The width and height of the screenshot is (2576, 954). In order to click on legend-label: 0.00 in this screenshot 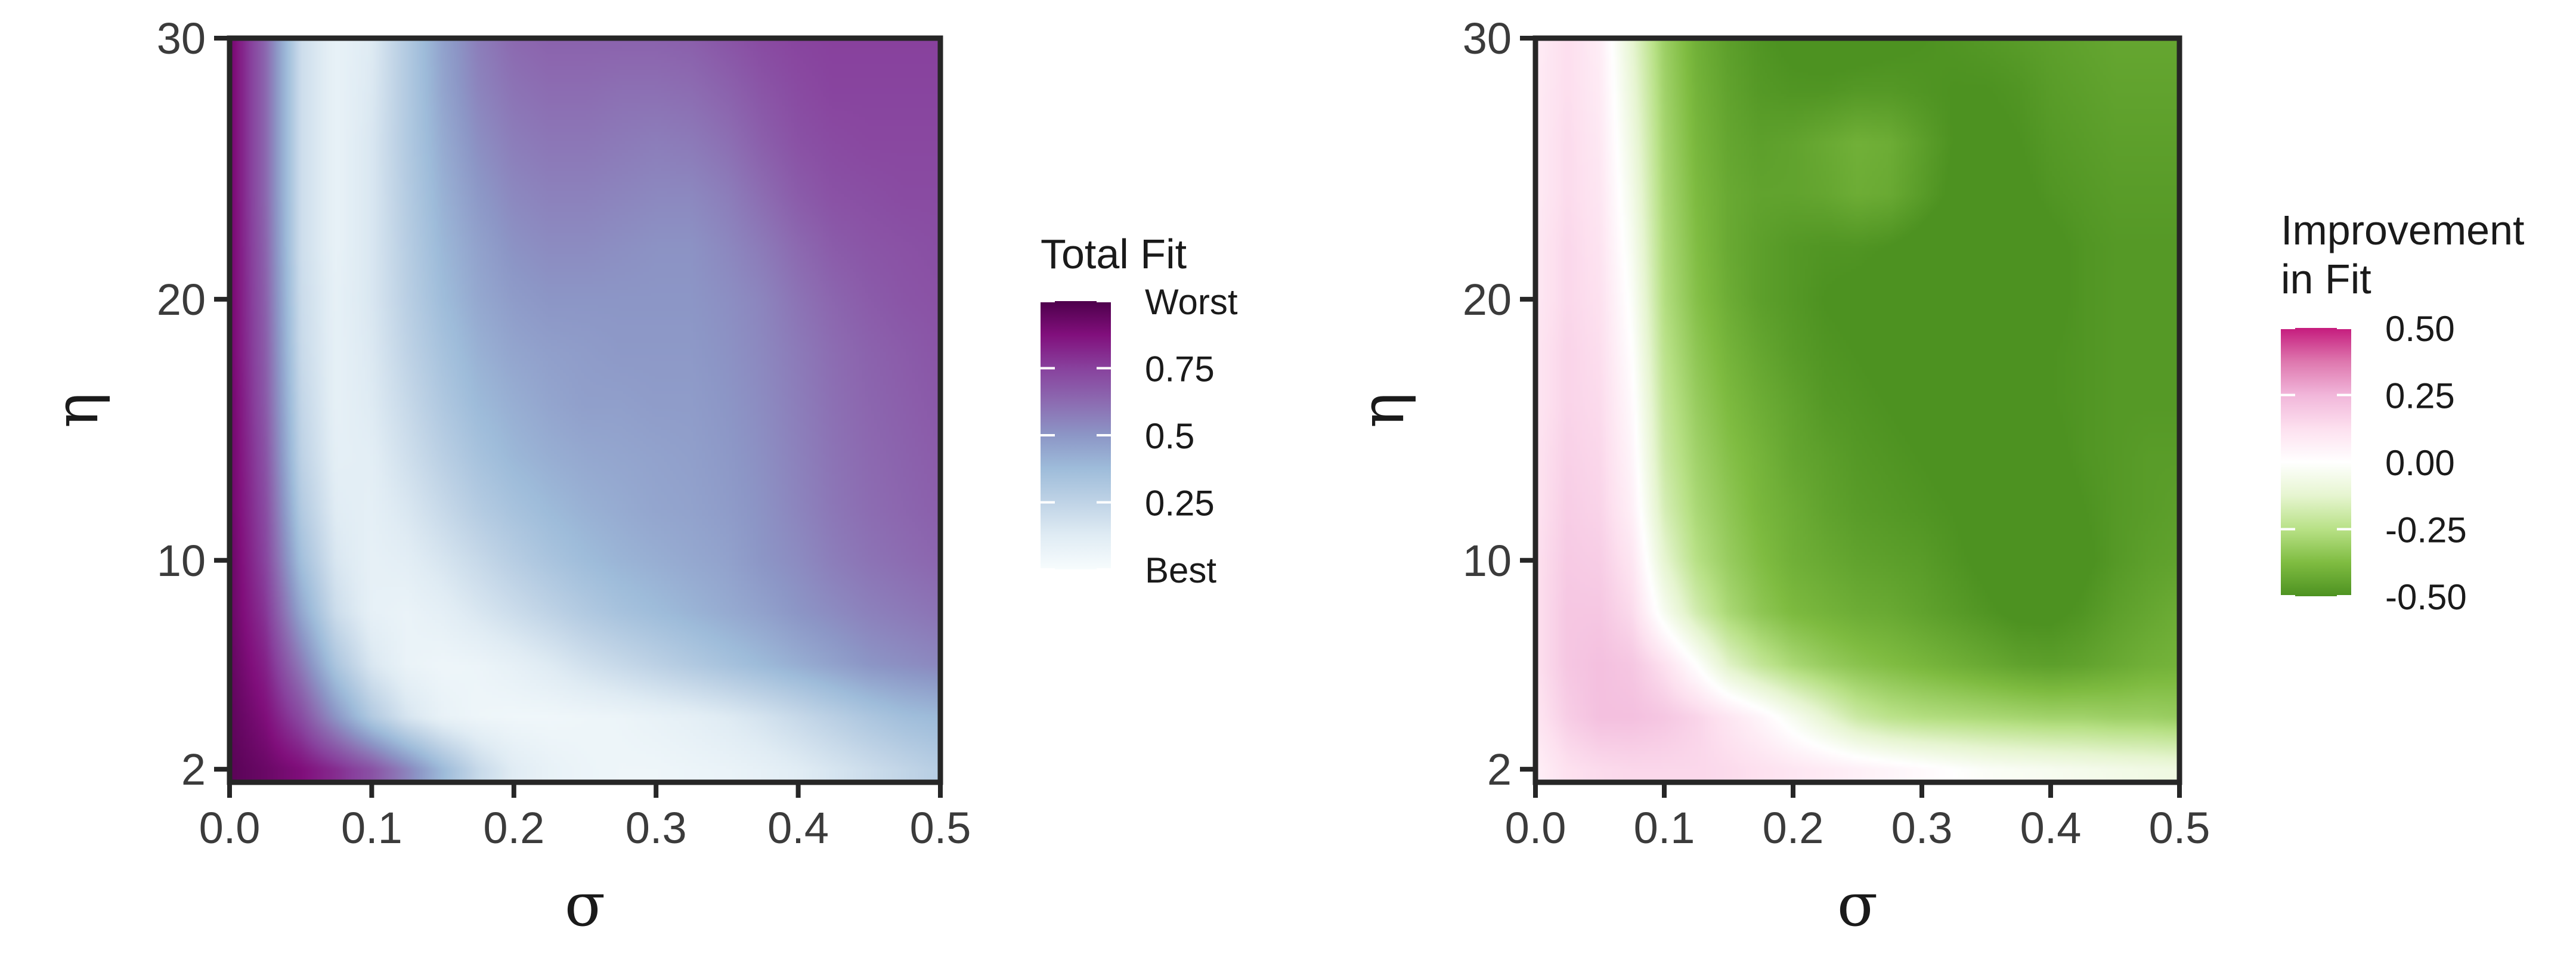, I will do `click(2420, 463)`.